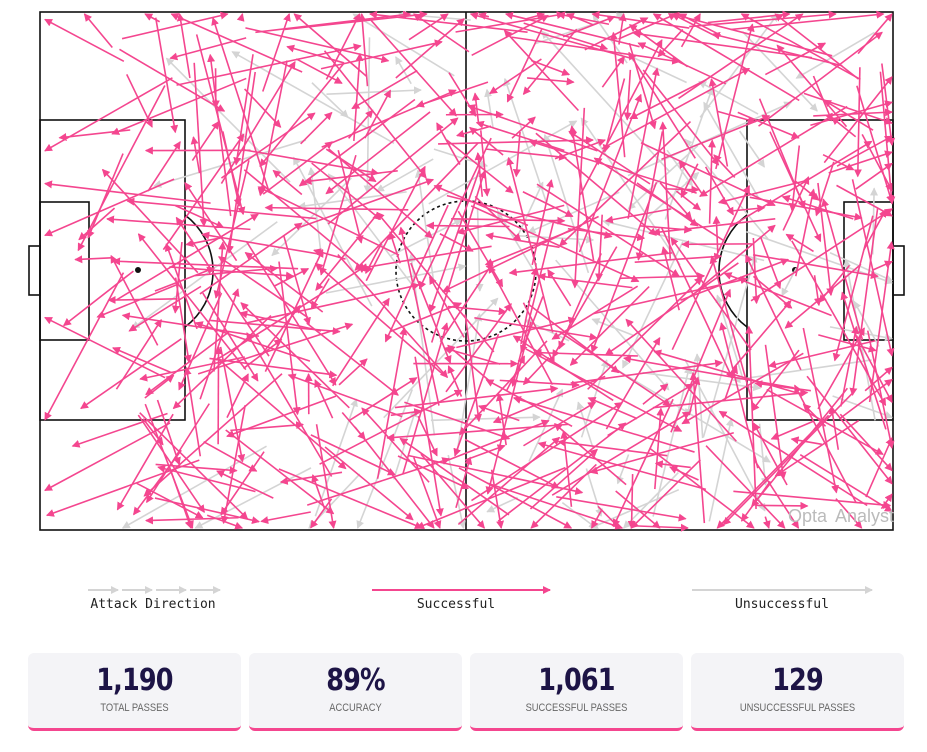 Image resolution: width=927 pixels, height=752 pixels. Describe the element at coordinates (864, 516) in the screenshot. I see `watermark-product: Analyst` at that location.